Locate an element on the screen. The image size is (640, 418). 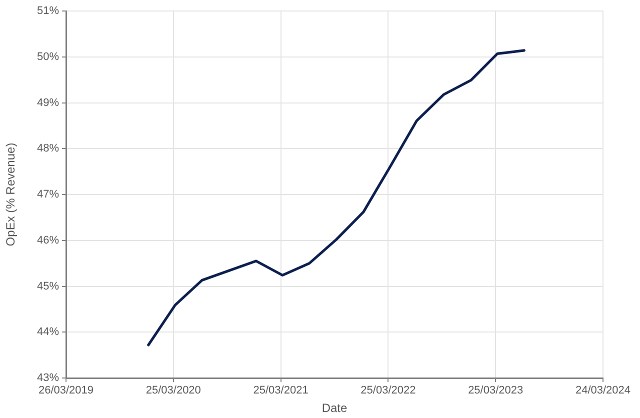
y-tick-label: 49% is located at coordinates (48, 102).